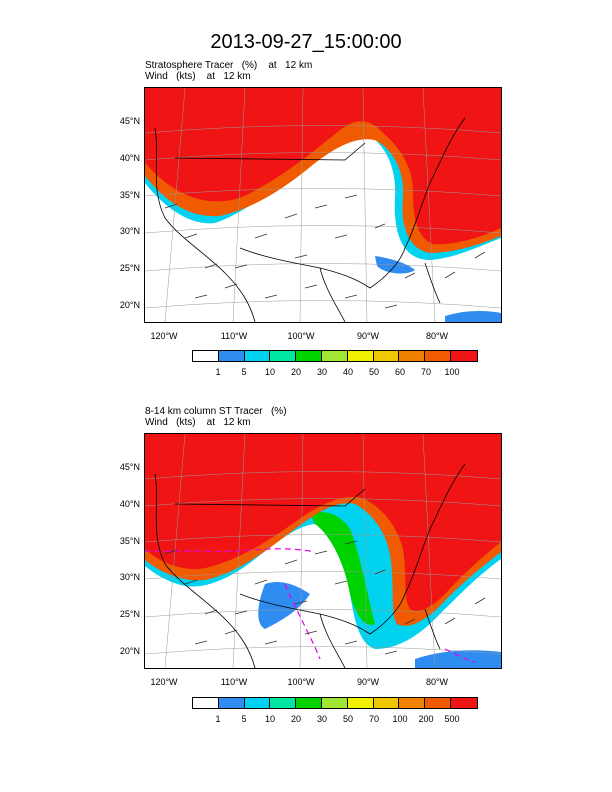 Image resolution: width=612 pixels, height=792 pixels. What do you see at coordinates (216, 411) in the screenshot?
I see `panel2-title: 8-14 km column ST Tracer (%)` at bounding box center [216, 411].